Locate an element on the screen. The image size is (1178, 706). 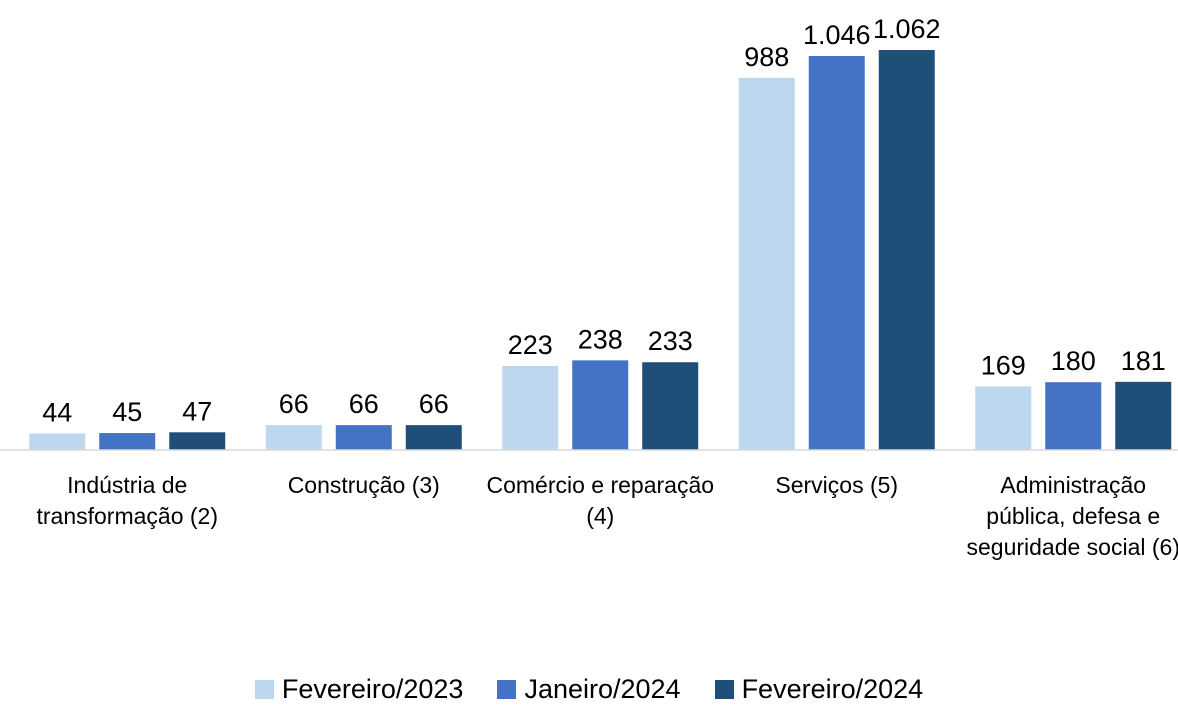
legend-item: Fevereiro/2023 is located at coordinates (359, 689).